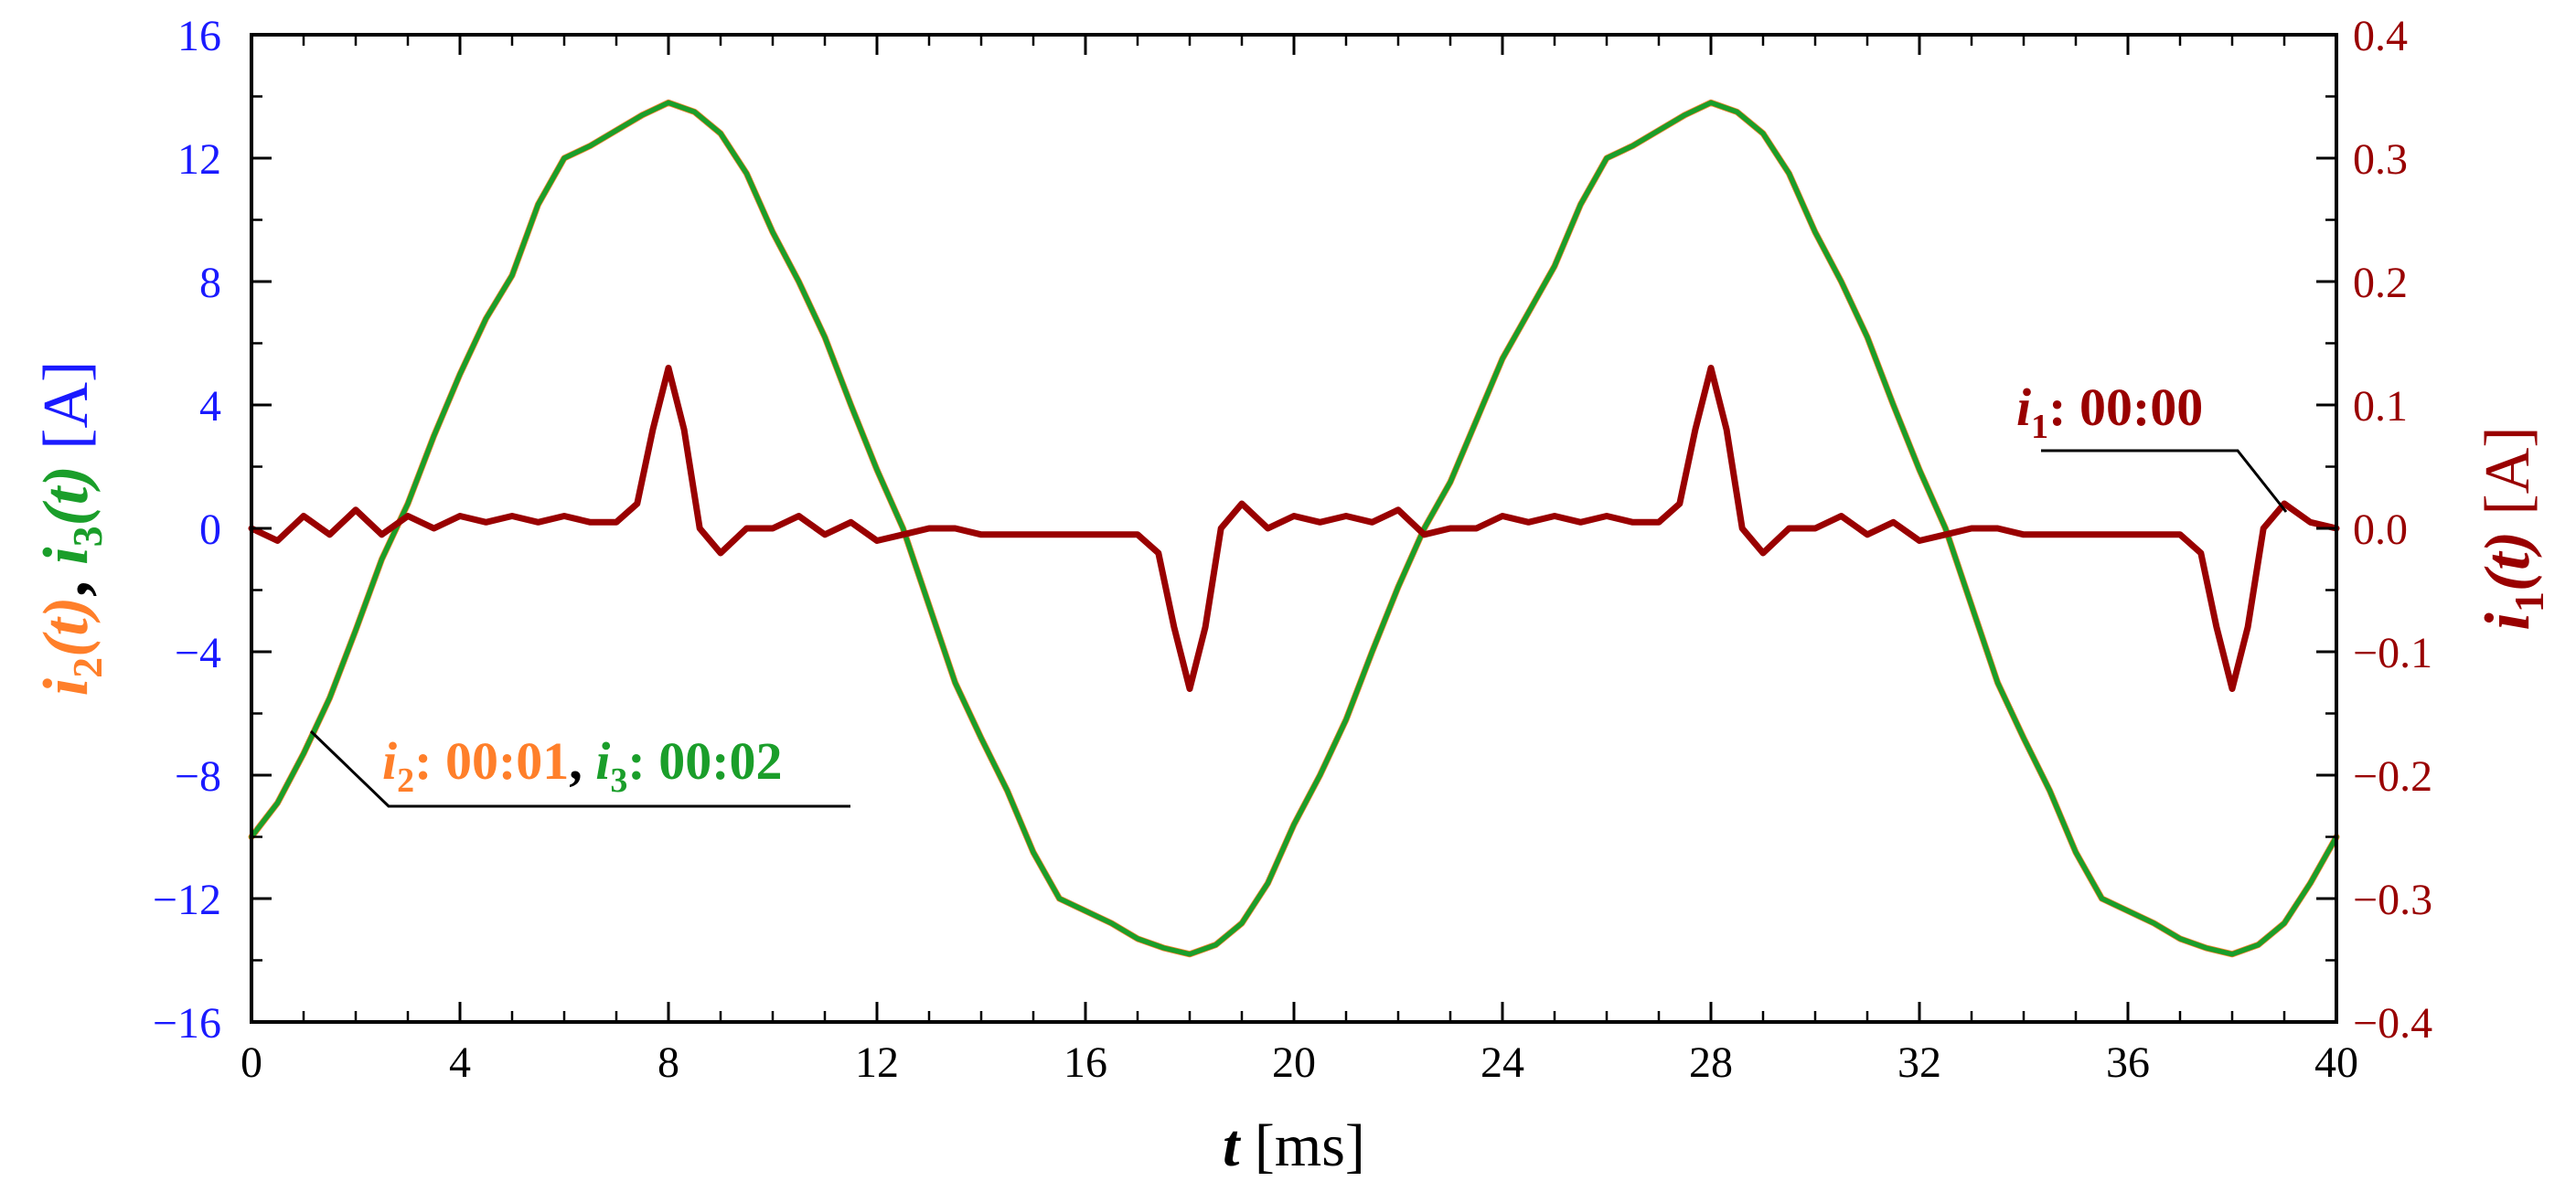 This screenshot has height=1192, width=2576. Describe the element at coordinates (66, 556) in the screenshot. I see `left-label-i3-symbol: i` at that location.